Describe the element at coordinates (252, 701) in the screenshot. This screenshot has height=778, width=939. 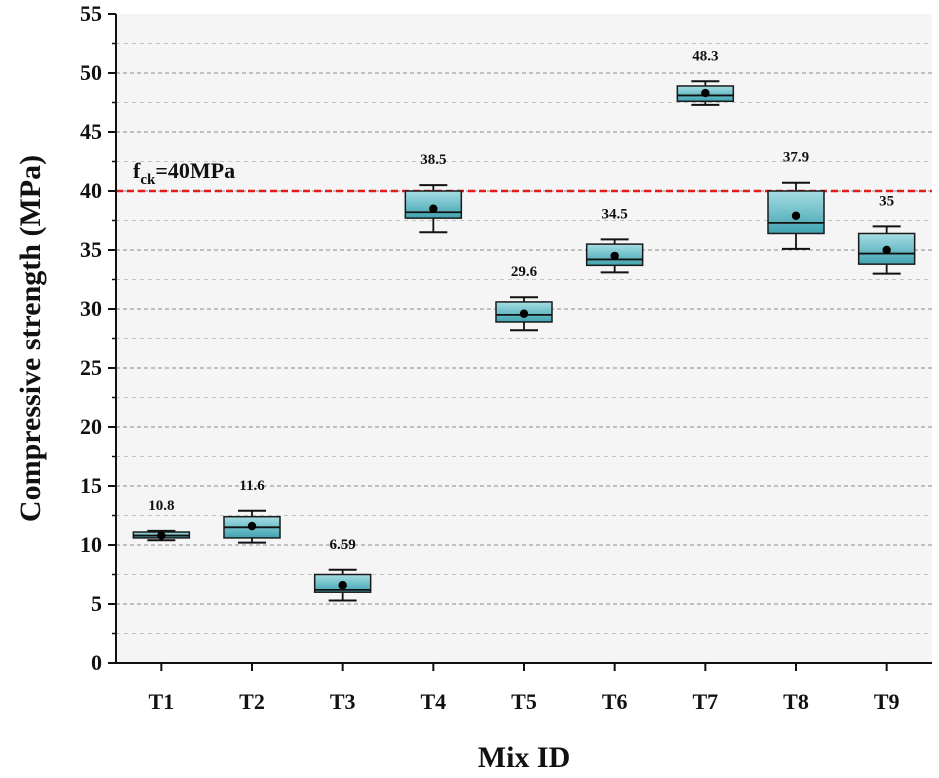
I see `x-tick-label: T2` at that location.